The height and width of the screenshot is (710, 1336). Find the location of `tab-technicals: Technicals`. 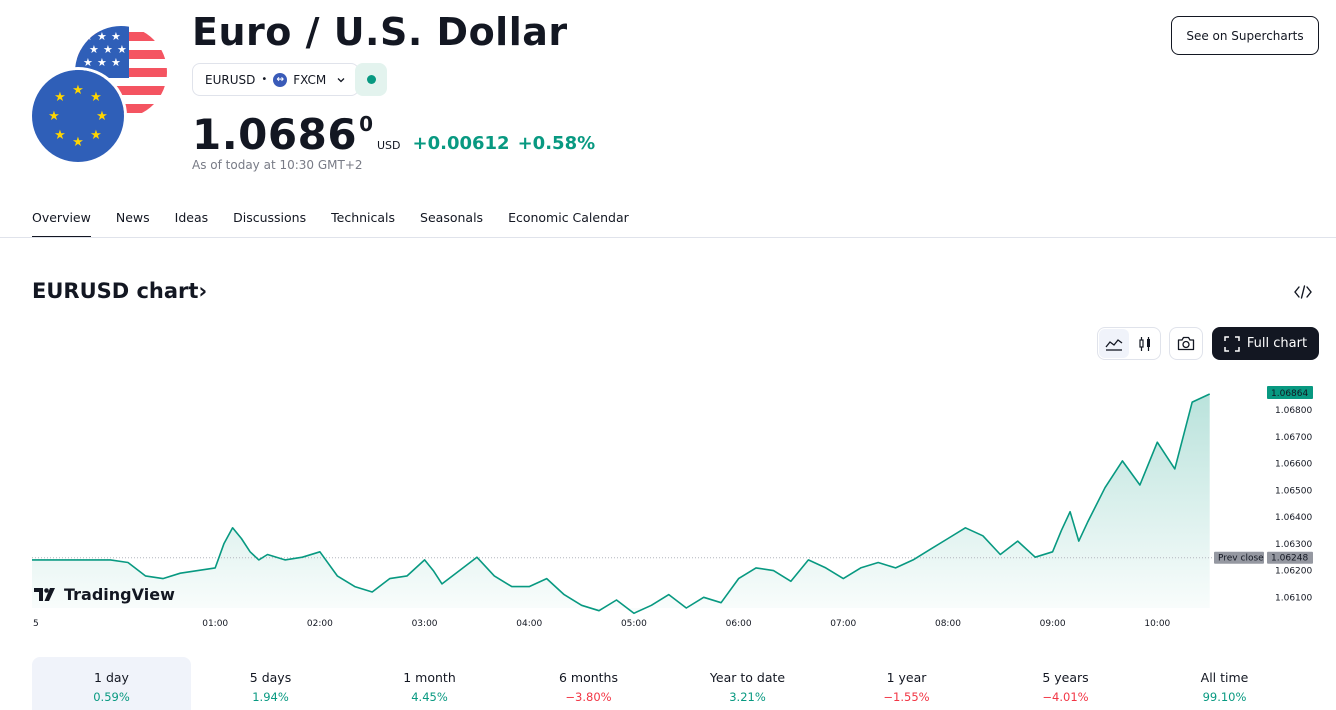

tab-technicals: Technicals is located at coordinates (363, 217).